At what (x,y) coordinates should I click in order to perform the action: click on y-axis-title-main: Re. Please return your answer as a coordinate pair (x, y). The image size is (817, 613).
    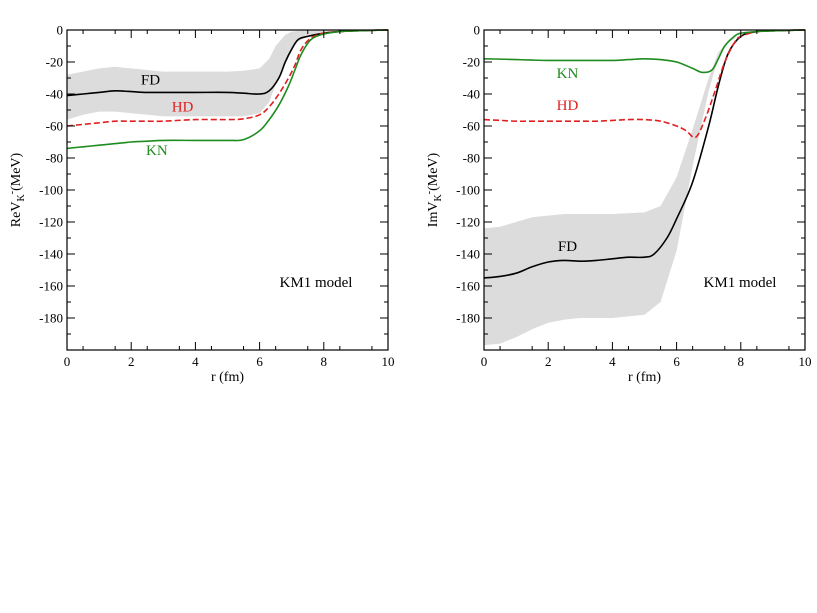
    Looking at the image, I should click on (16, 220).